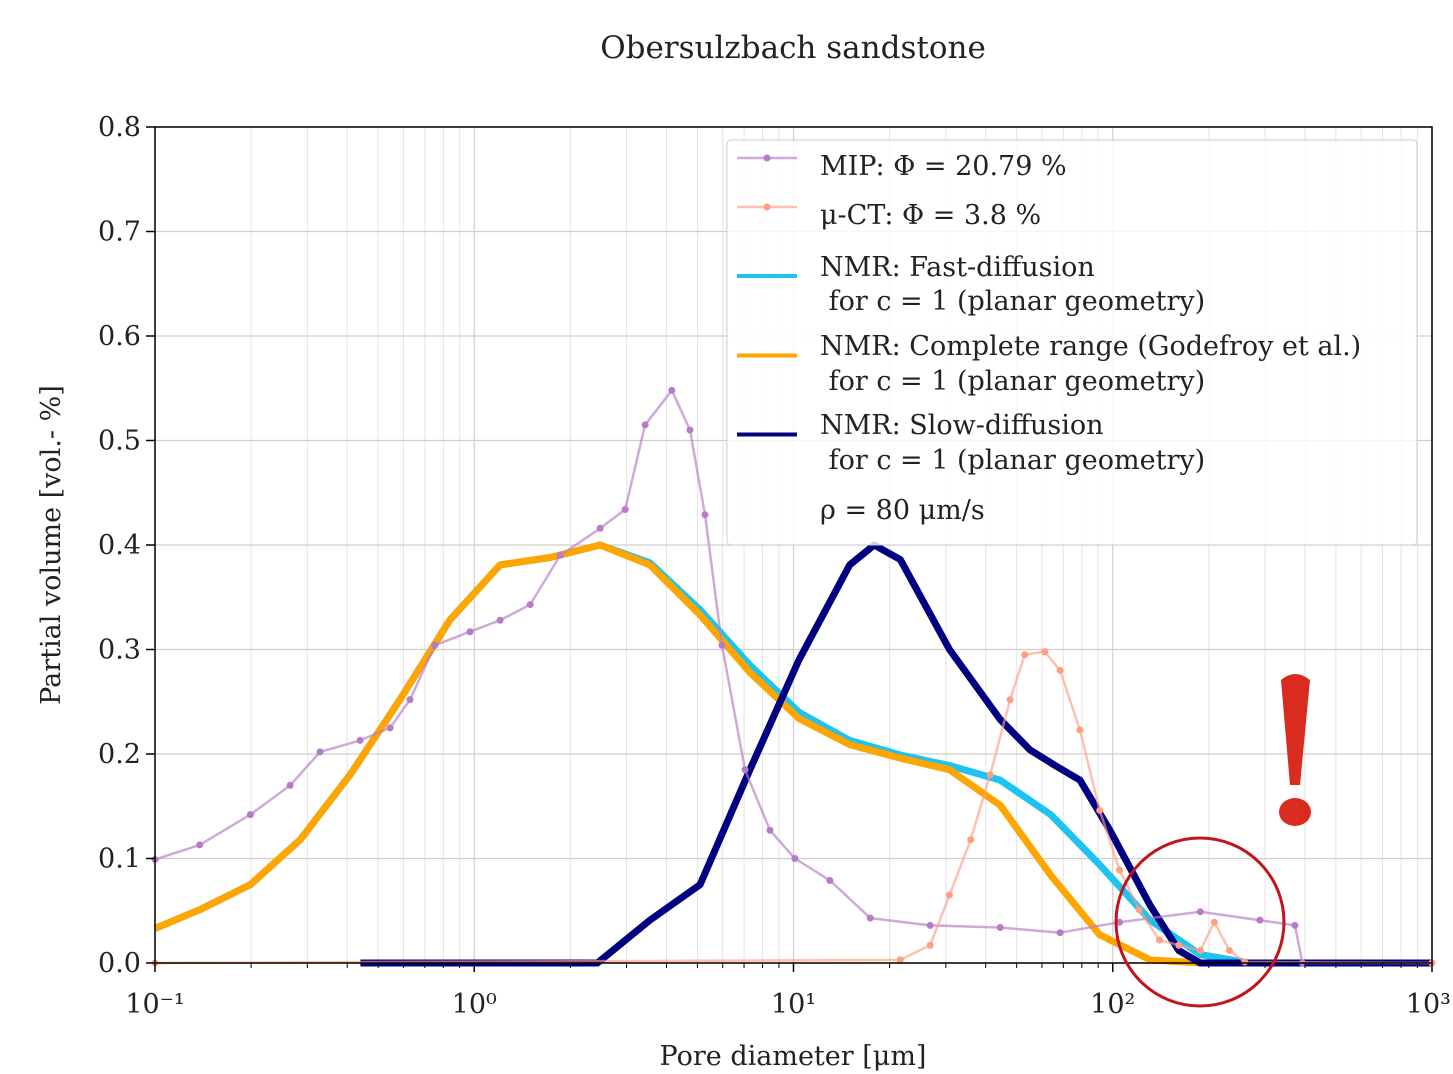 This screenshot has width=1453, height=1074. I want to click on y-tick-label: 0.6, so click(119, 336).